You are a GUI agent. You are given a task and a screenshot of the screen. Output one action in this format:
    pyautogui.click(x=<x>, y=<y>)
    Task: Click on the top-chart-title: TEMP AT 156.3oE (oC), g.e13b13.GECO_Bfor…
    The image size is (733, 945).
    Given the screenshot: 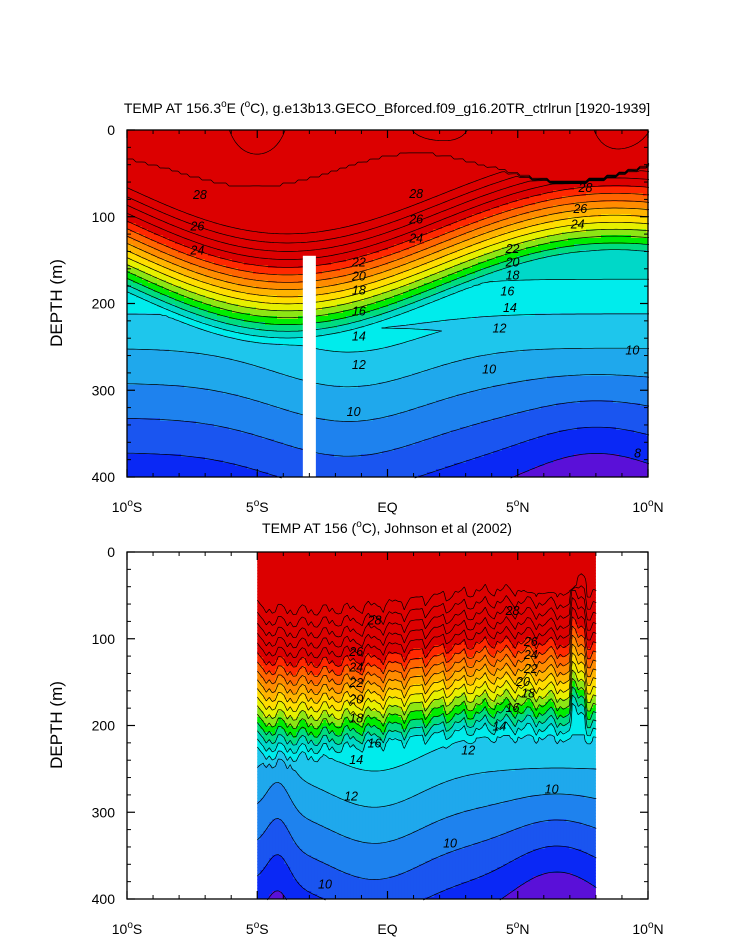 What is the action you would take?
    pyautogui.click(x=387, y=107)
    